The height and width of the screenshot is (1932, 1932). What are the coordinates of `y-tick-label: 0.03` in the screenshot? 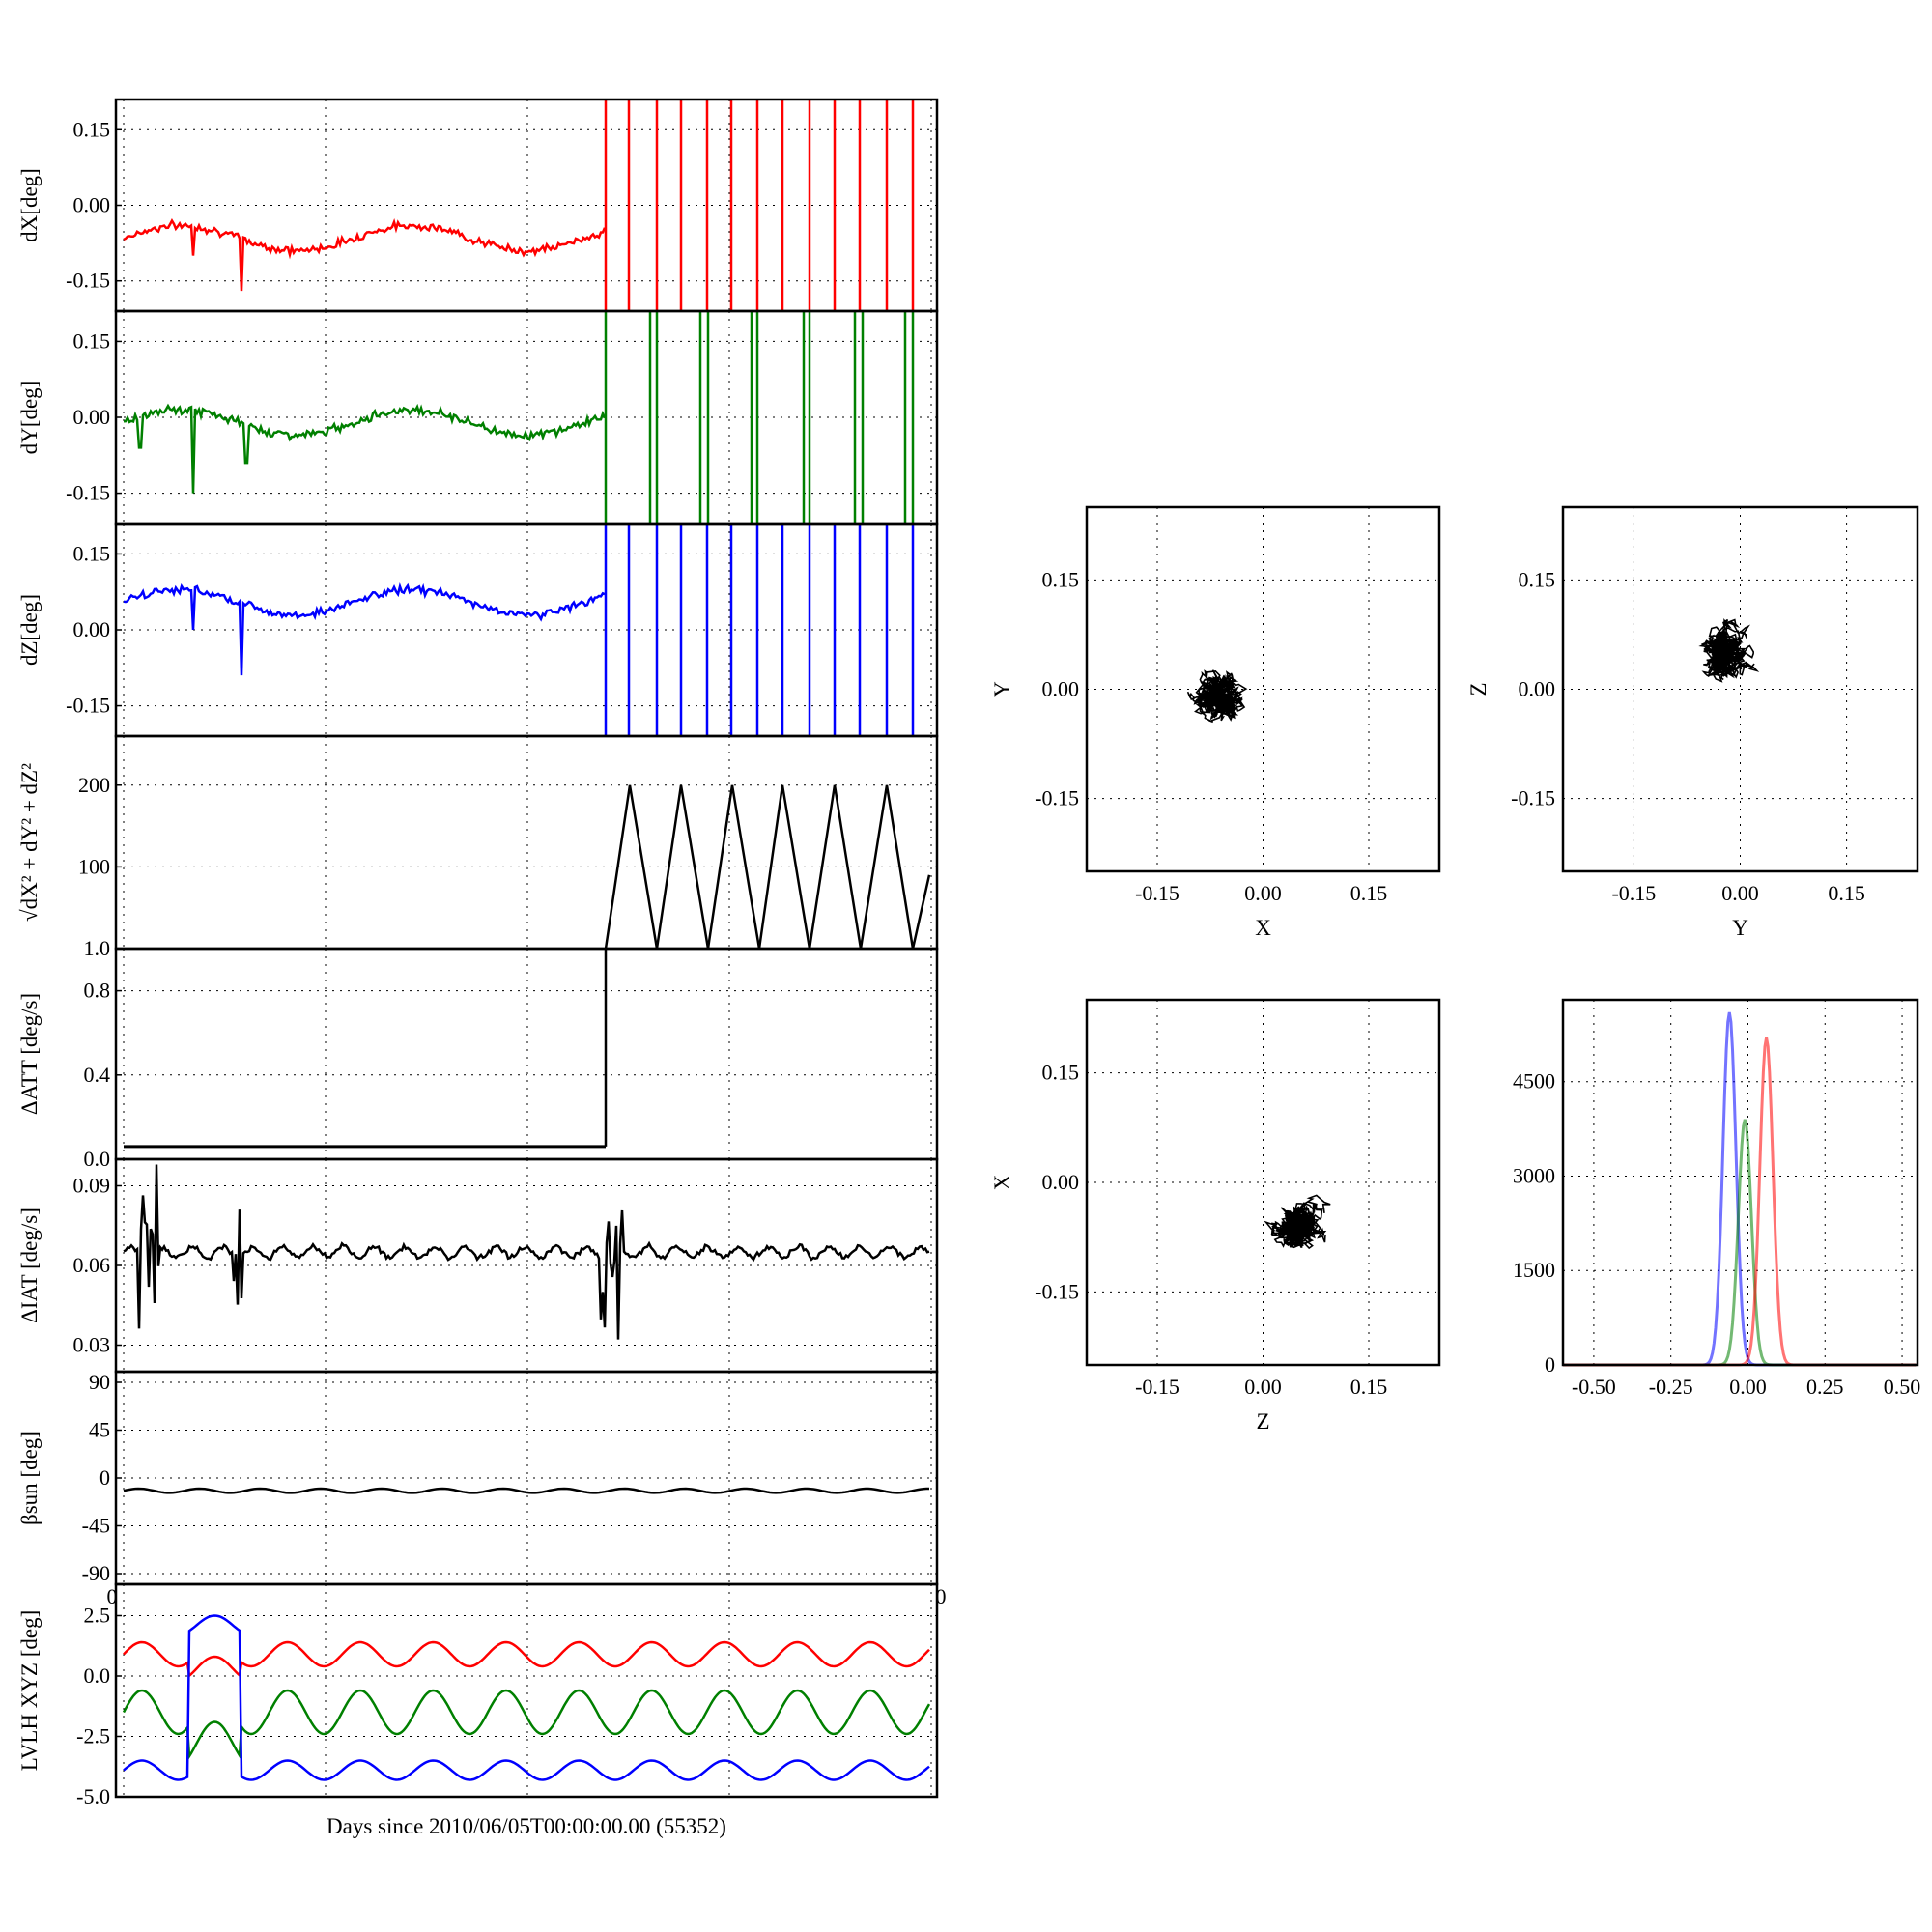 It's located at (92, 1345).